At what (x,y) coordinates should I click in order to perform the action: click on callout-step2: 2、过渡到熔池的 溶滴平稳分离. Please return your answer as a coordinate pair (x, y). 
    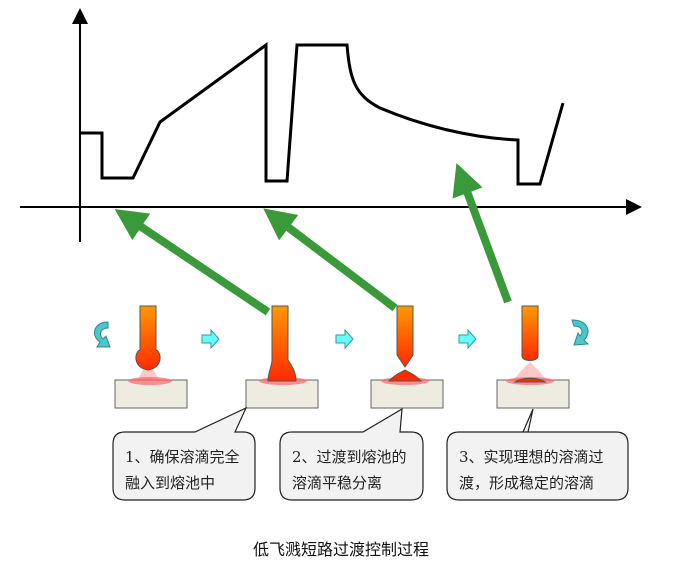
    Looking at the image, I should click on (351, 470).